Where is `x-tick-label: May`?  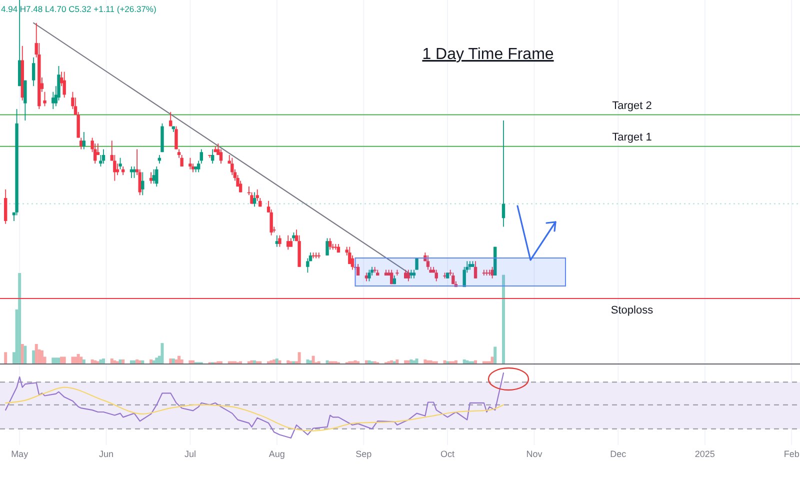 x-tick-label: May is located at coordinates (20, 454).